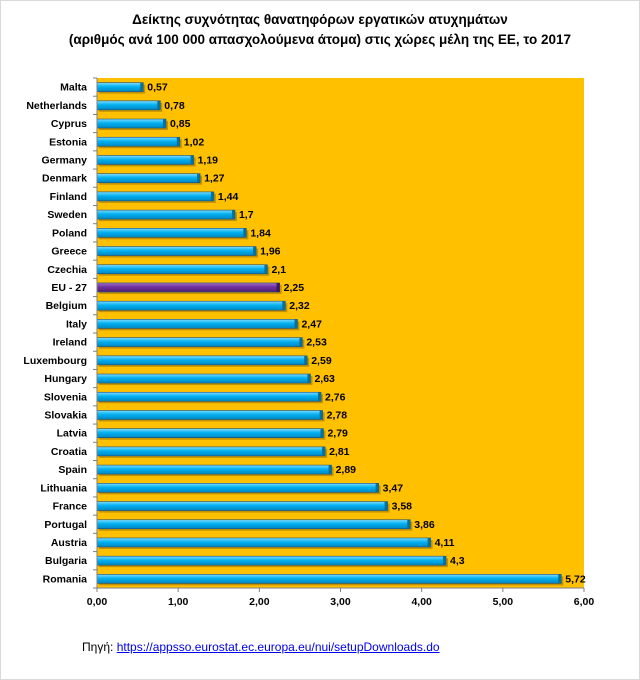 The width and height of the screenshot is (640, 680). What do you see at coordinates (67, 215) in the screenshot?
I see `category-label: Sweden` at bounding box center [67, 215].